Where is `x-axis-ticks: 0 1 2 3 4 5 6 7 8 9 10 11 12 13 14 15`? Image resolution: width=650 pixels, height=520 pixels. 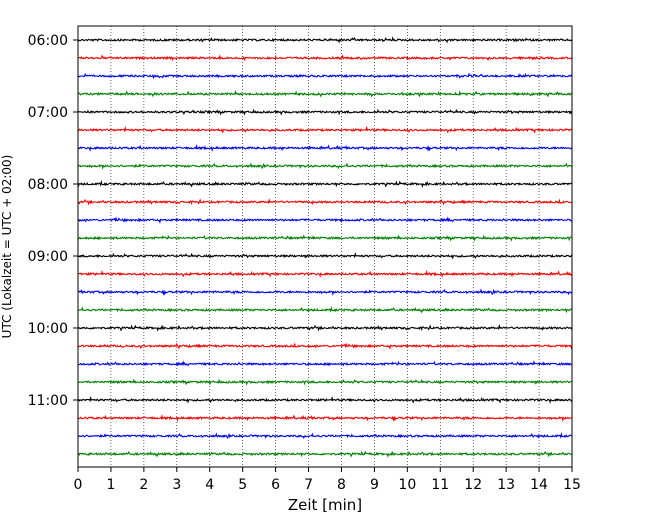
x-axis-ticks: 0 1 2 3 4 5 6 7 8 9 10 11 12 13 14 15 is located at coordinates (327, 480).